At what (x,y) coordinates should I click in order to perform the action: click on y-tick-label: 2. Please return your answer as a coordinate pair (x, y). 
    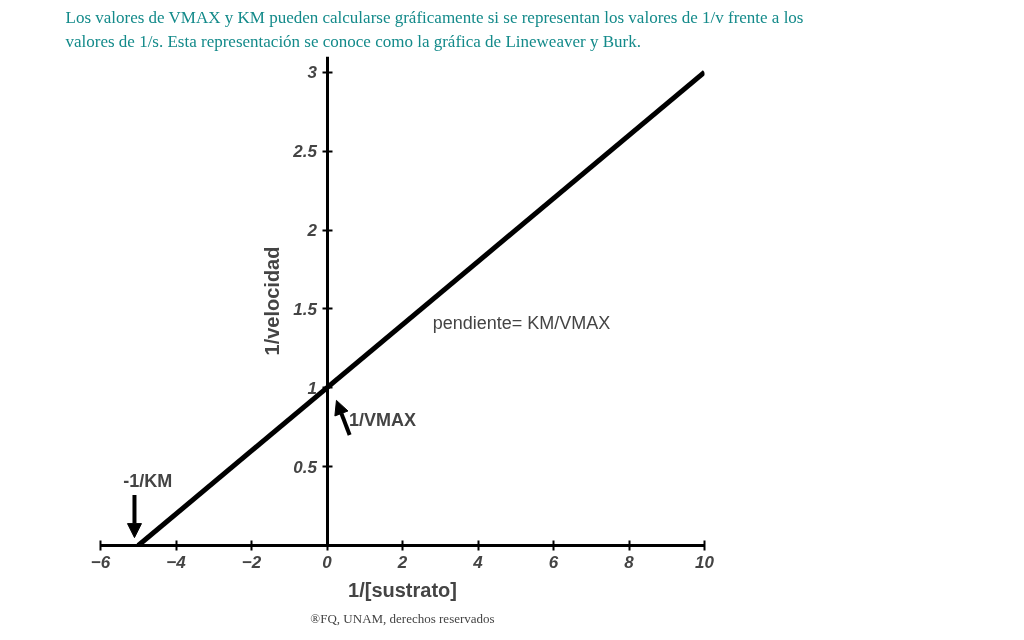
    Looking at the image, I should click on (312, 231).